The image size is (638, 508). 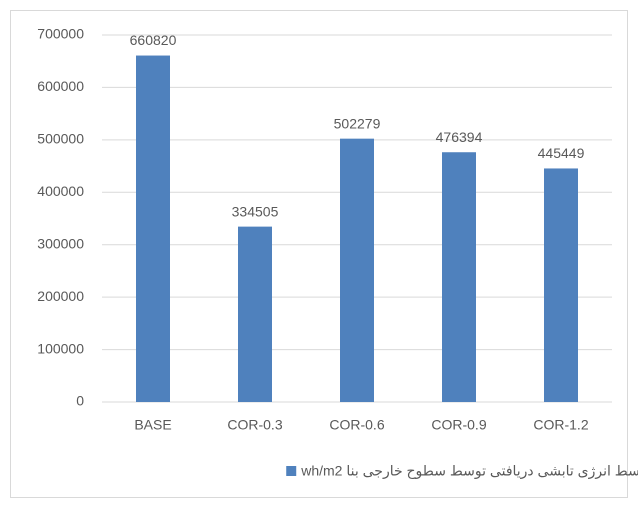 I want to click on data-label: 660820, so click(x=153, y=40).